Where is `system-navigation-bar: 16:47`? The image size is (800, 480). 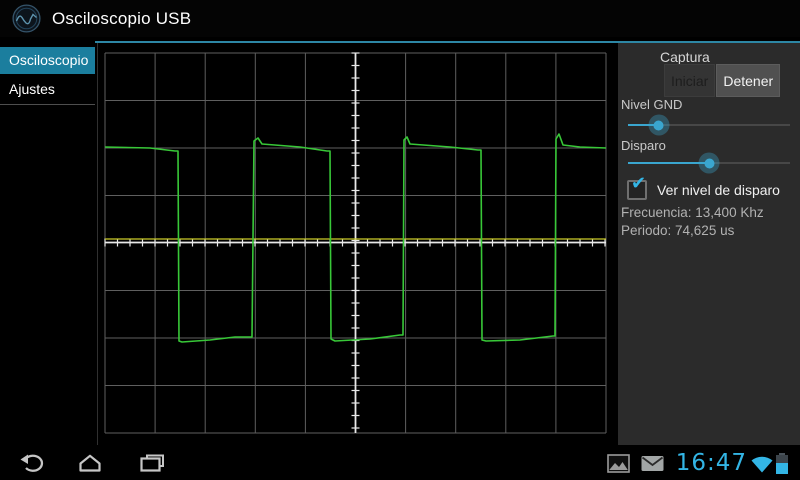 system-navigation-bar: 16:47 is located at coordinates (400, 462).